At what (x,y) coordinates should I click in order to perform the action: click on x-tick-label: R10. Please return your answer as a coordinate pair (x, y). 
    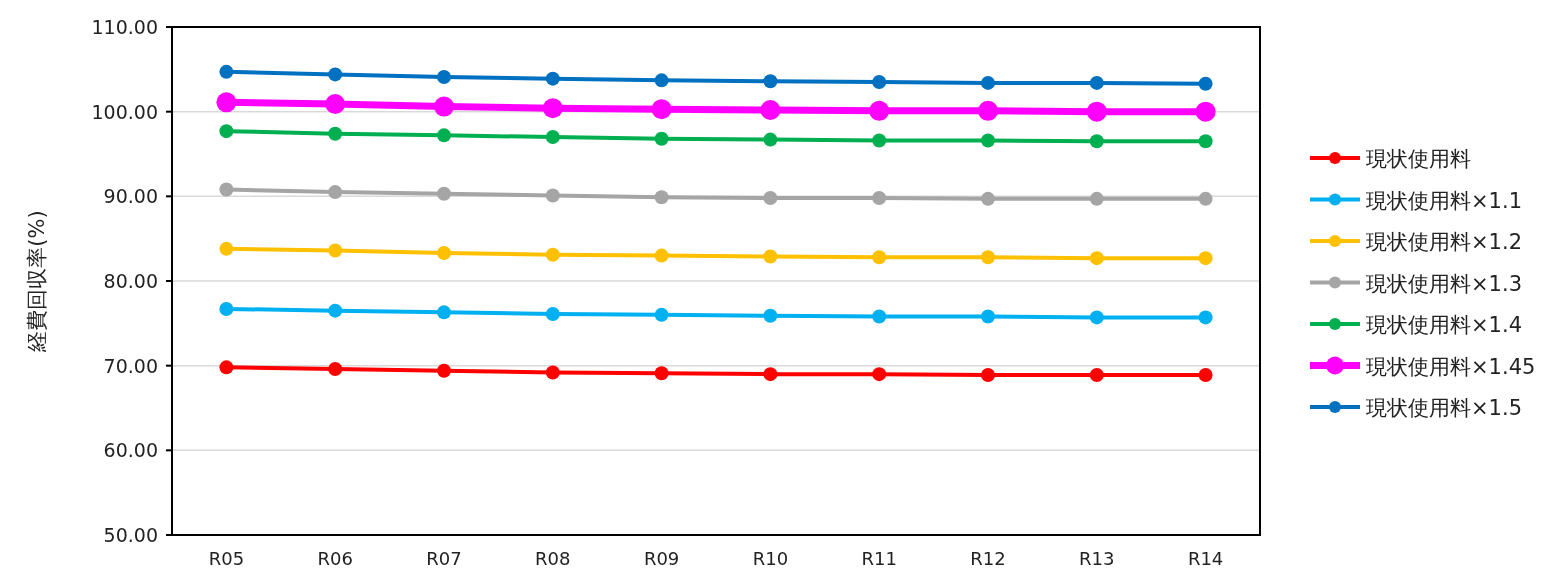
    Looking at the image, I should click on (770, 558).